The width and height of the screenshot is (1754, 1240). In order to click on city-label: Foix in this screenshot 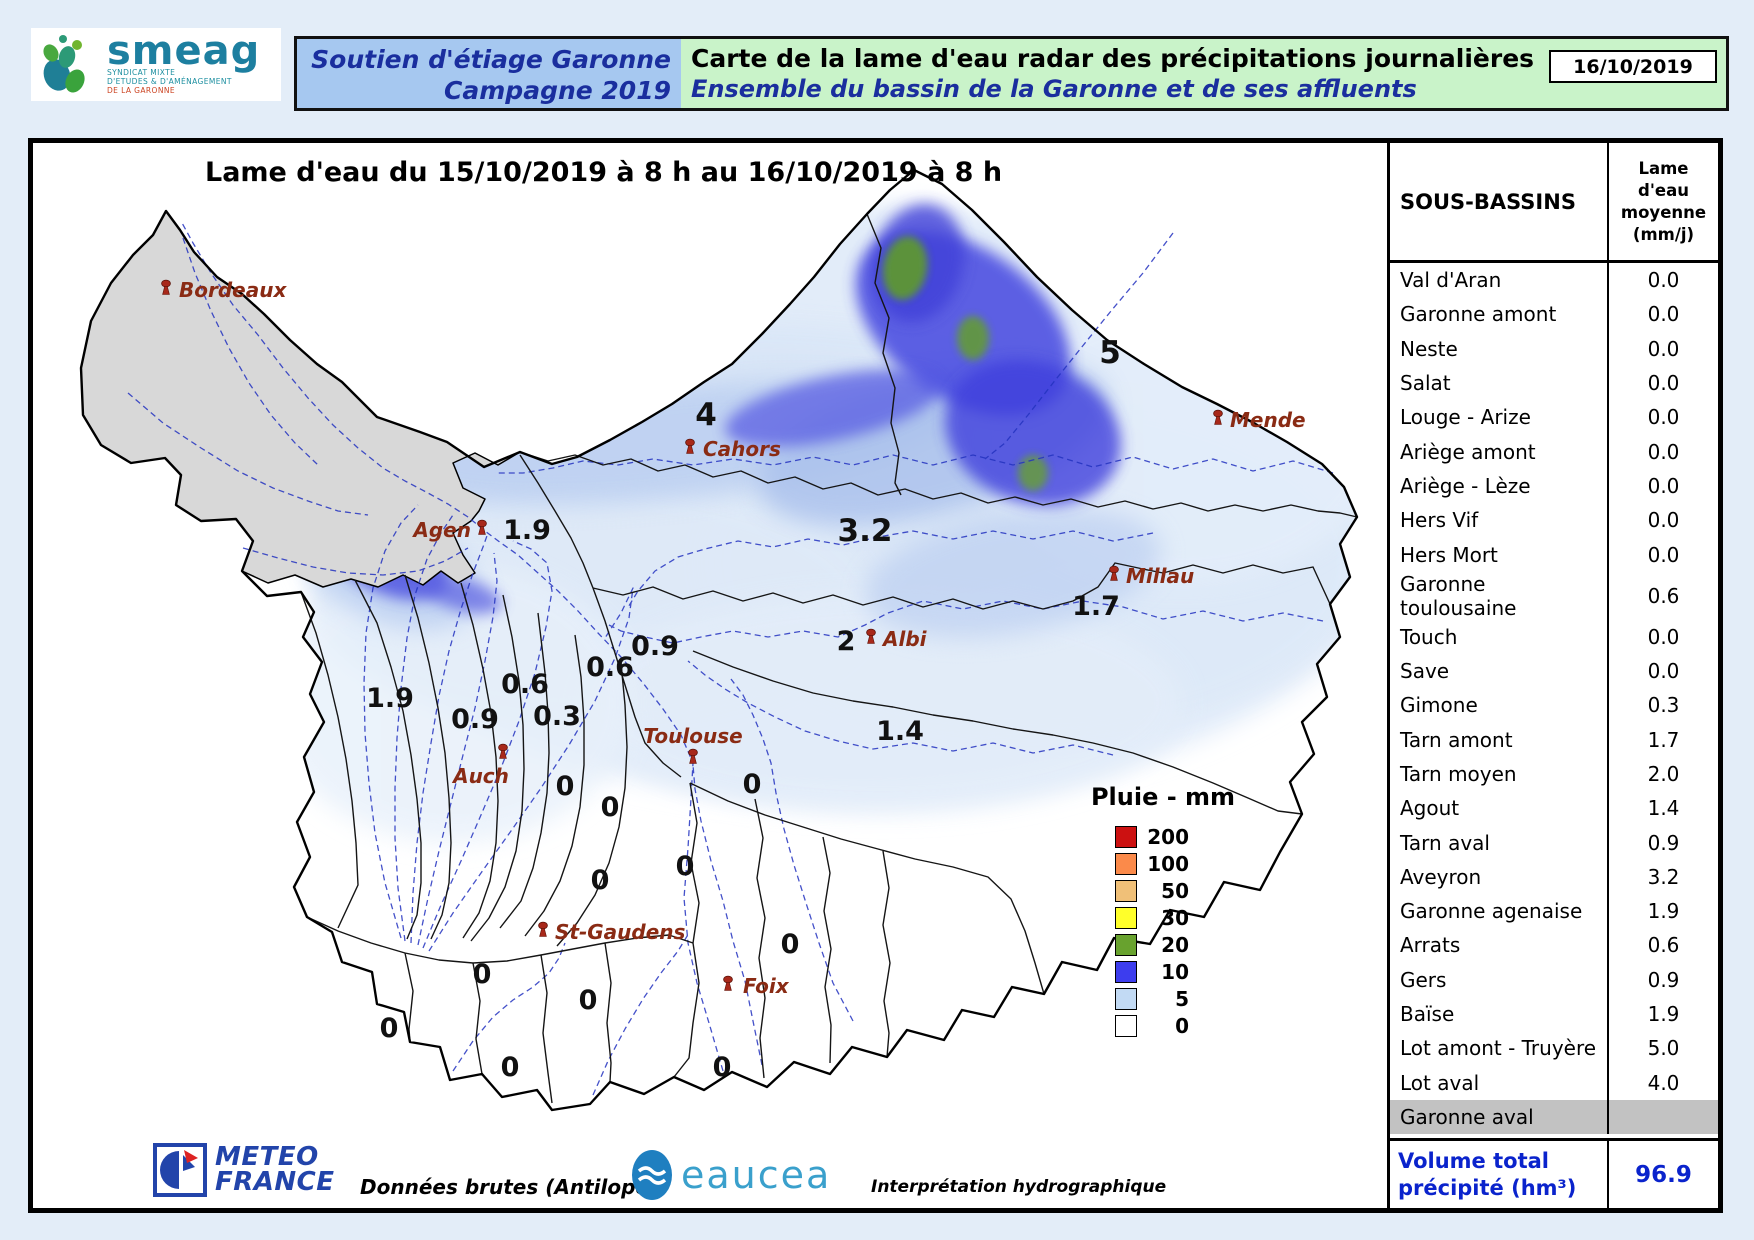, I will do `click(766, 986)`.